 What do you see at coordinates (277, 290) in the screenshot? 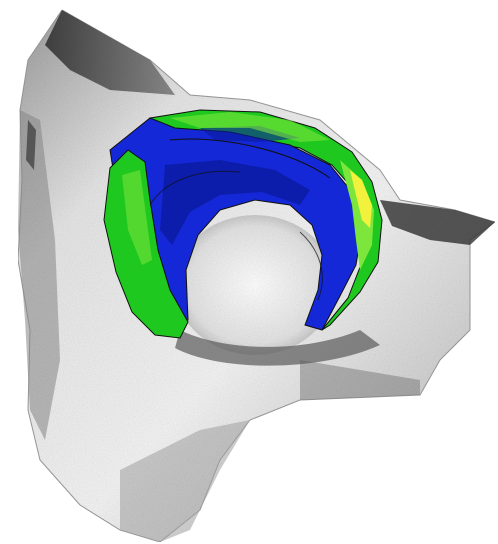
I see `cup-region` at bounding box center [277, 290].